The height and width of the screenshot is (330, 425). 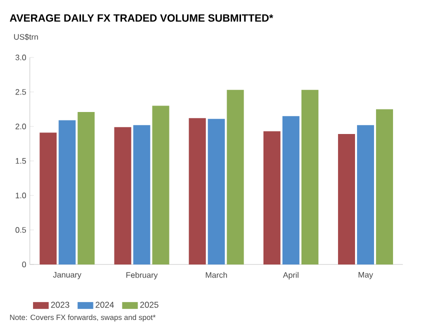 I want to click on legend-label: 2024, so click(x=105, y=305).